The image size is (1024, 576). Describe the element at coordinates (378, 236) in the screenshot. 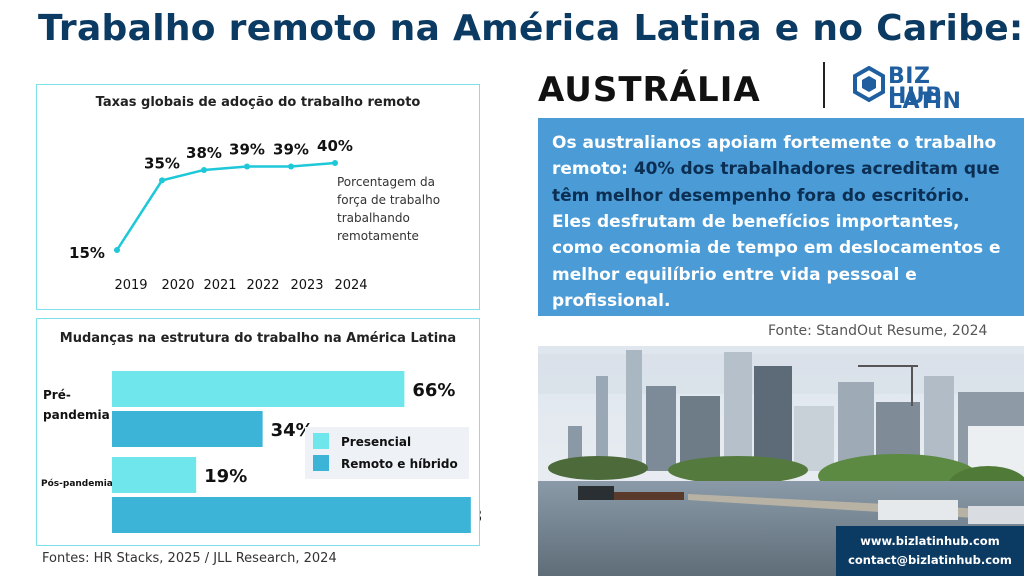

I see `adoption-note-line: remotamente` at that location.